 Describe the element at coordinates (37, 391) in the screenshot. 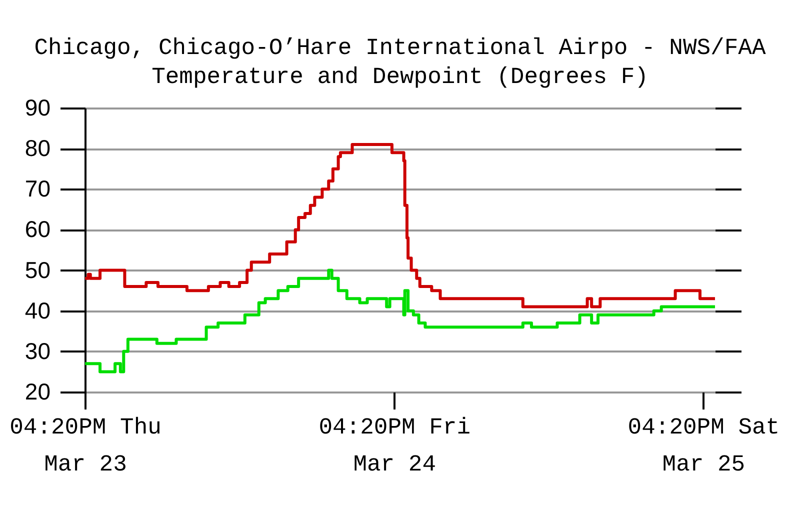

I see `y-tick-label: 20` at that location.